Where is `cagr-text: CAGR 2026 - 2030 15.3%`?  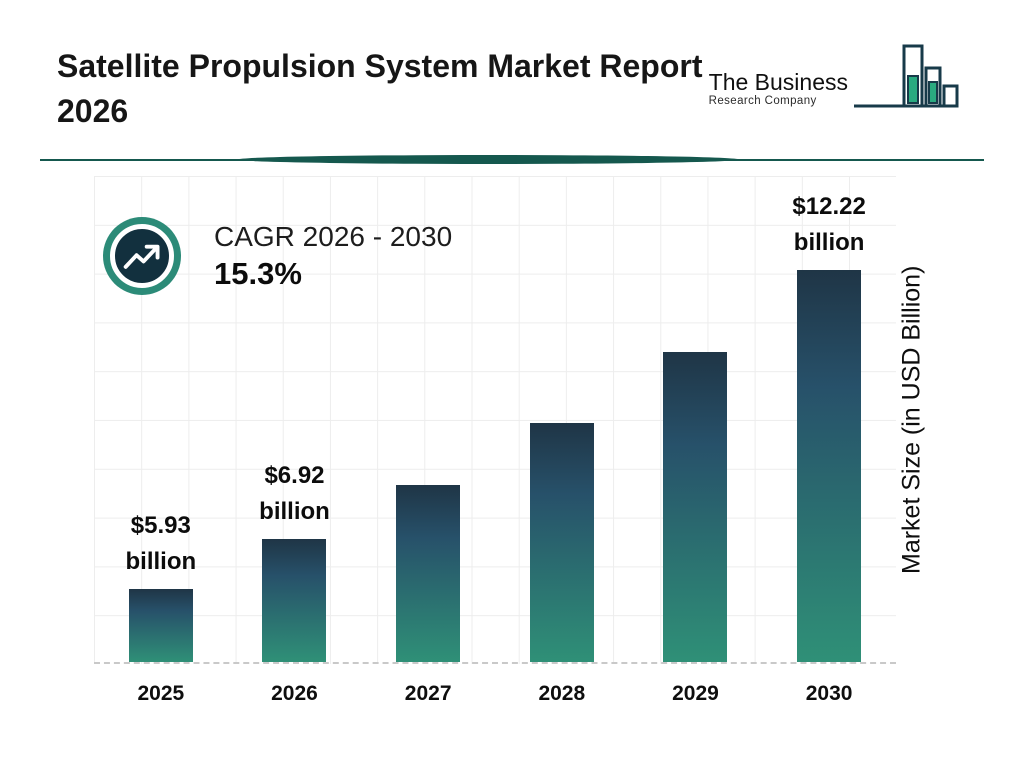
cagr-text: CAGR 2026 - 2030 15.3% is located at coordinates (333, 256).